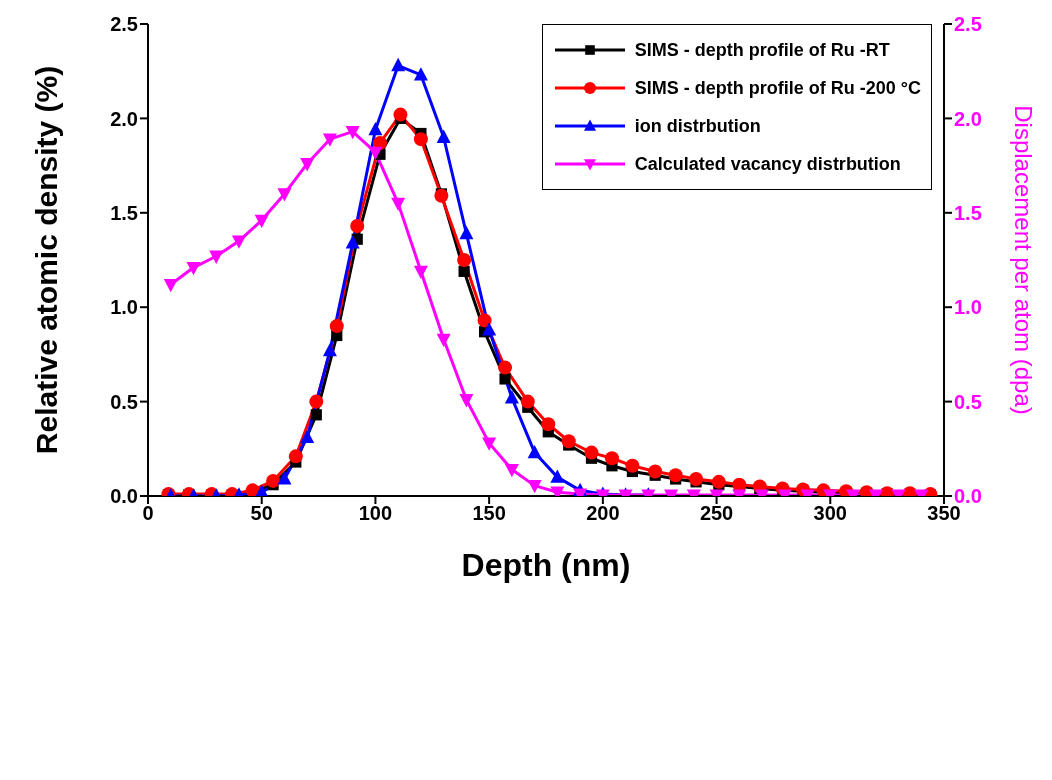 This screenshot has width=1052, height=780. I want to click on y2-tick-label: 1.0, so click(968, 307).